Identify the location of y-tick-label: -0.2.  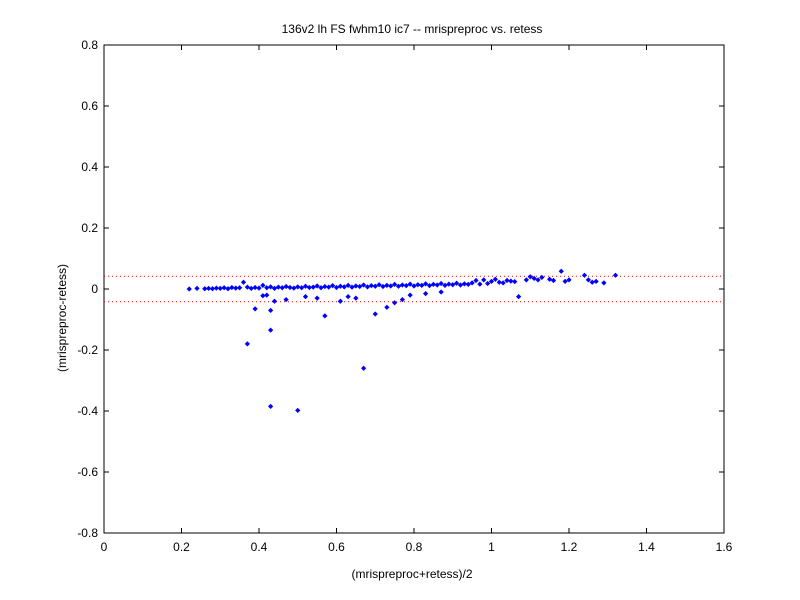
(87, 350).